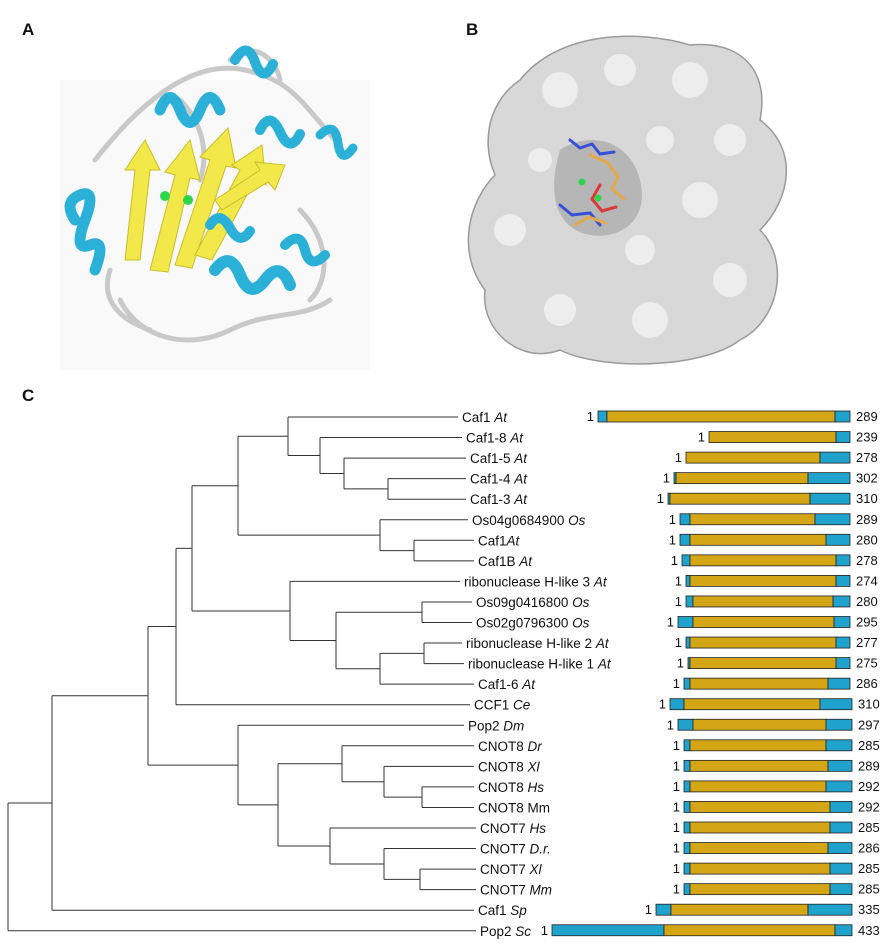 The width and height of the screenshot is (892, 951). Describe the element at coordinates (496, 725) in the screenshot. I see `taxon-label: Pop2 Dm` at that location.